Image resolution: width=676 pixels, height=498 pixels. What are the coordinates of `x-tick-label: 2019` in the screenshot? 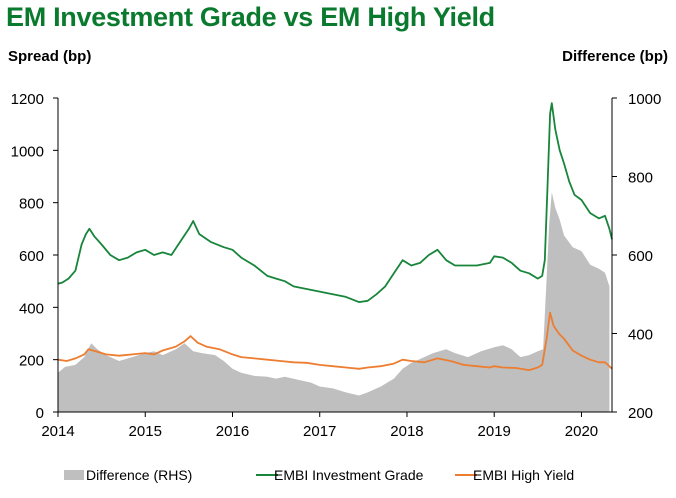 It's located at (494, 431).